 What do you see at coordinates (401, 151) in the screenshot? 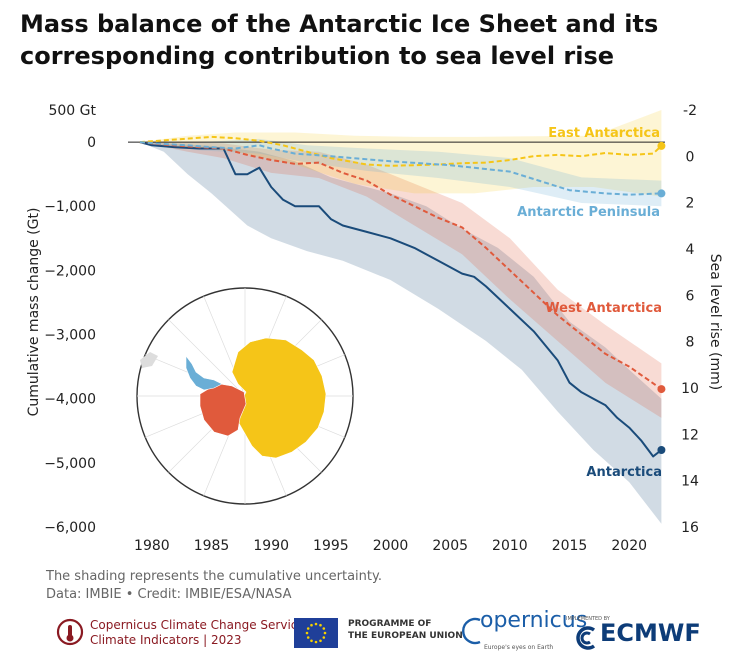
I see `line-east-antarctica` at bounding box center [401, 151].